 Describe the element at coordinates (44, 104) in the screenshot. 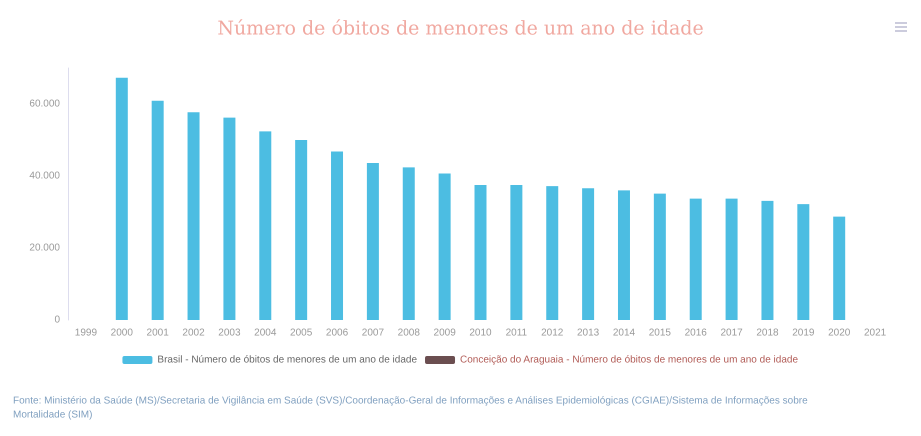

I see `y-tick-label: 60.000` at that location.